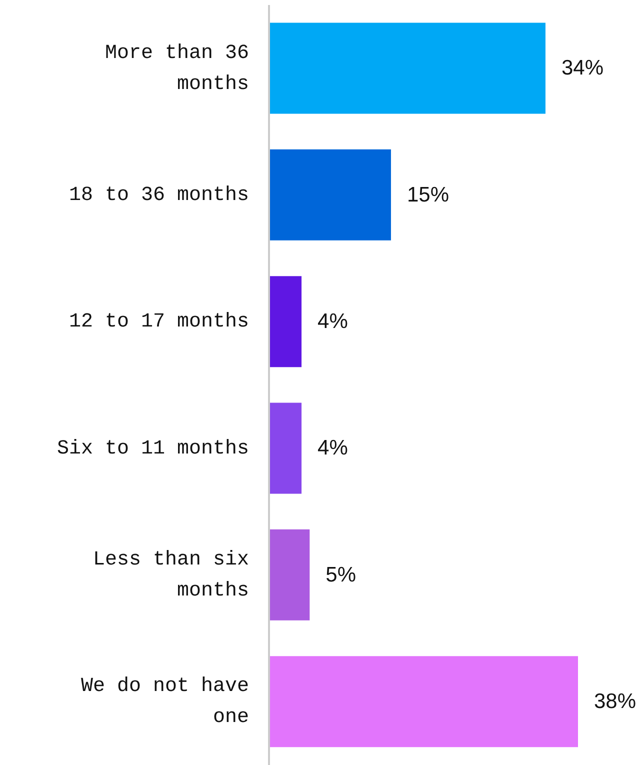 The image size is (644, 765). I want to click on y-tick-label: Six to 11 months, so click(152, 448).